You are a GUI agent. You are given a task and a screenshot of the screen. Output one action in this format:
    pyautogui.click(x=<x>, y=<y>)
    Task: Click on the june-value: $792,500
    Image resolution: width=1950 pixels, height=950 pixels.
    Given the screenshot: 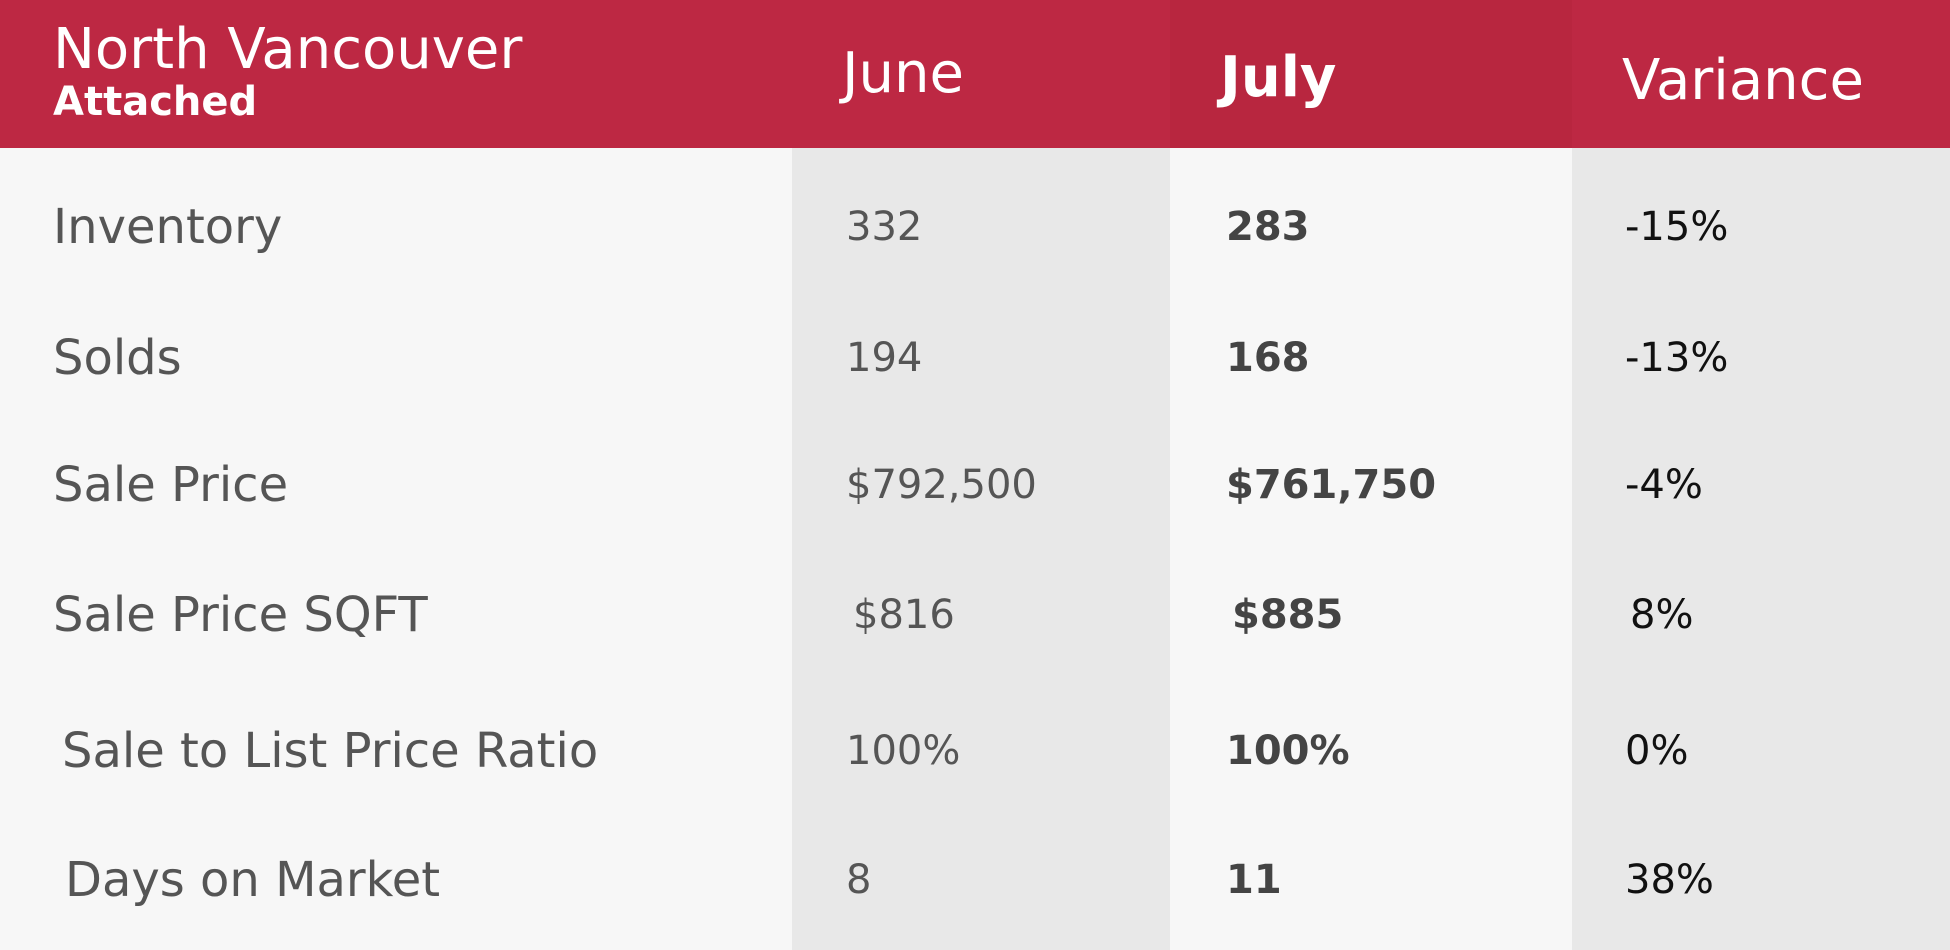 What is the action you would take?
    pyautogui.click(x=941, y=485)
    